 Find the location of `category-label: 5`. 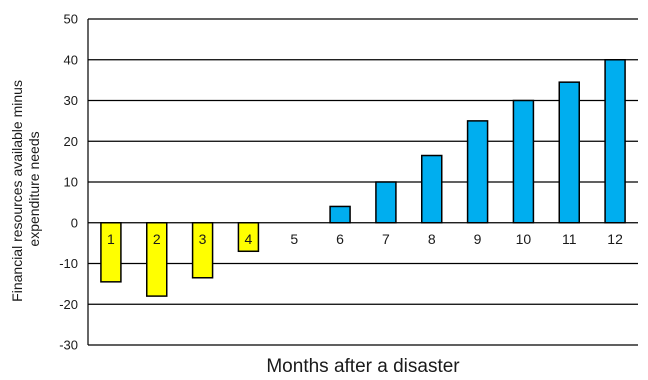

category-label: 5 is located at coordinates (294, 239).